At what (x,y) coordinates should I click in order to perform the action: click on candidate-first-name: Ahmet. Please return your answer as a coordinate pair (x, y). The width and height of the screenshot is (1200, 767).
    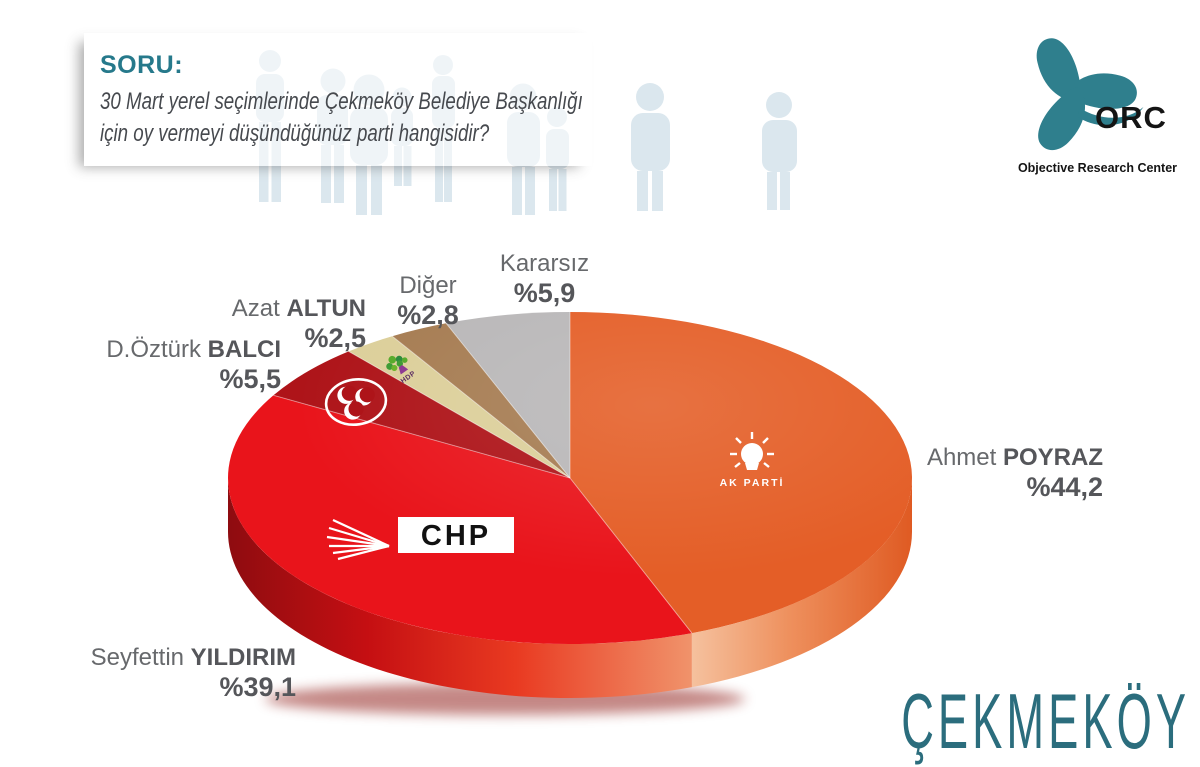
    Looking at the image, I should click on (961, 457).